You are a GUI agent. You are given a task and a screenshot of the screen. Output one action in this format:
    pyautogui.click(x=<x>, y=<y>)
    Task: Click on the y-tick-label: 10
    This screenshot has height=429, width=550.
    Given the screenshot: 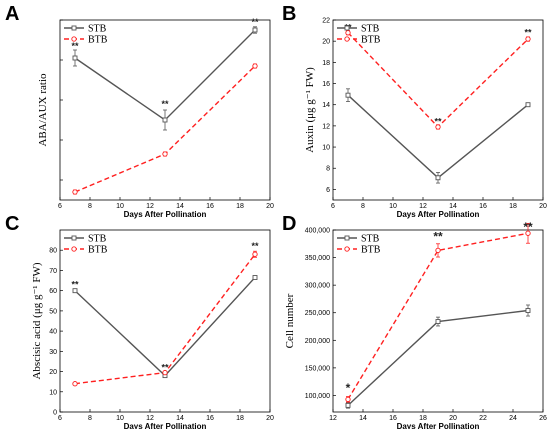 What is the action you would take?
    pyautogui.click(x=326, y=148)
    